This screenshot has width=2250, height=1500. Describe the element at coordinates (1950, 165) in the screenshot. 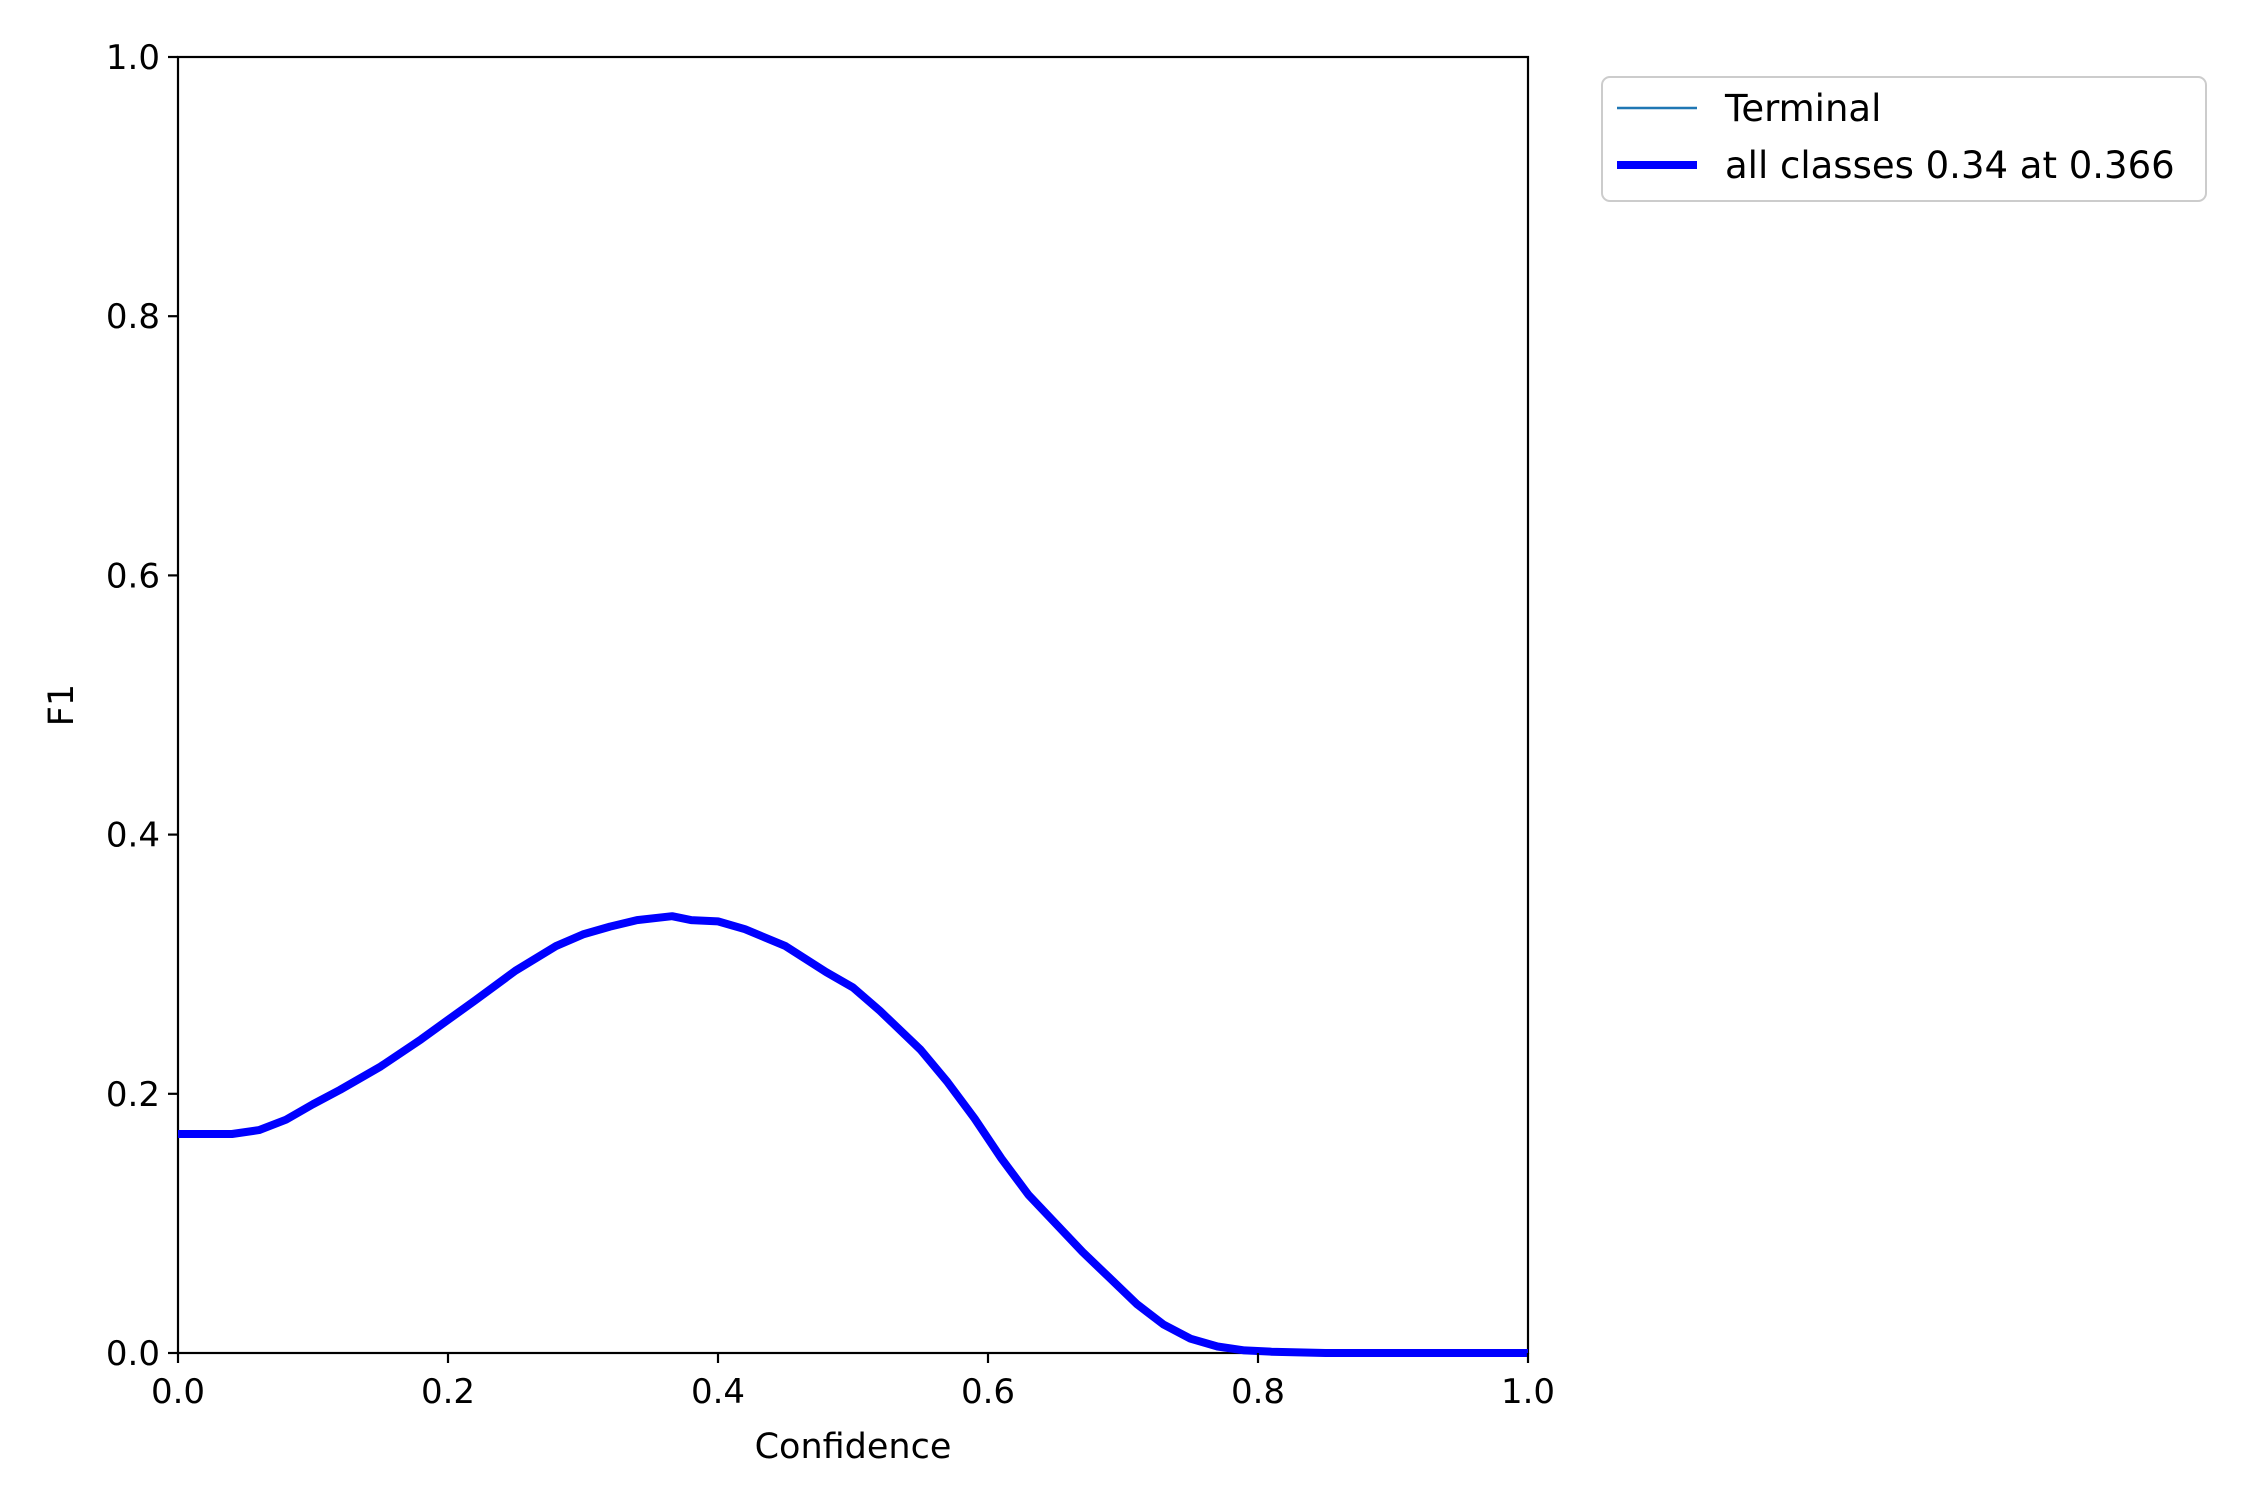

I see `legend-label-1: all classes 0.34 at 0.366` at that location.